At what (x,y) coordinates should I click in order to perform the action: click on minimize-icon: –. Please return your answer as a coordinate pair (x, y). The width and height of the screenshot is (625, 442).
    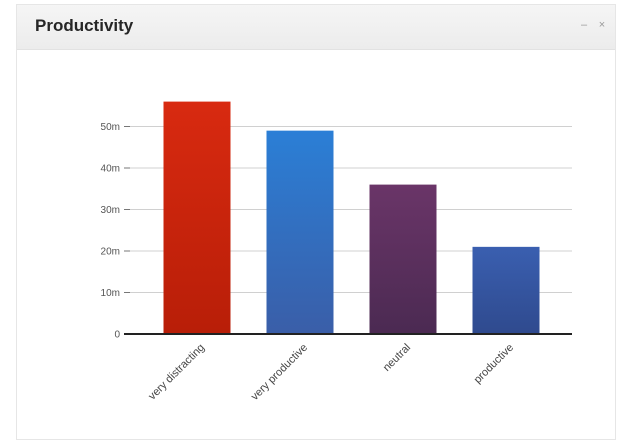
    Looking at the image, I should click on (584, 25).